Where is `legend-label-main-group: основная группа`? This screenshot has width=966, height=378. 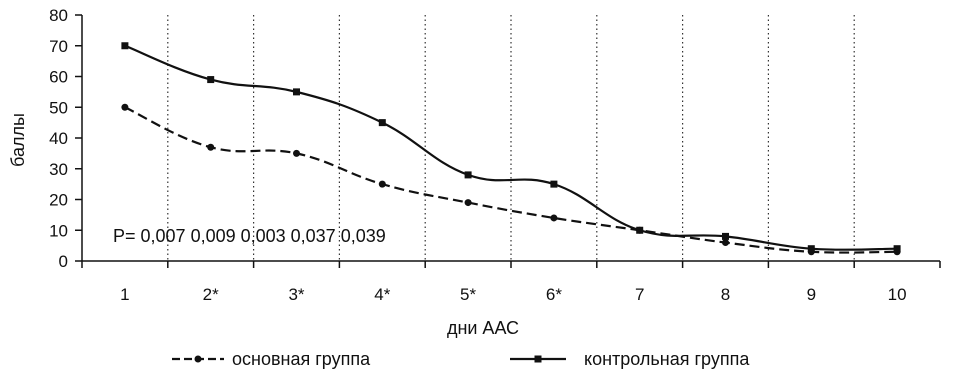 legend-label-main-group: основная группа is located at coordinates (301, 359).